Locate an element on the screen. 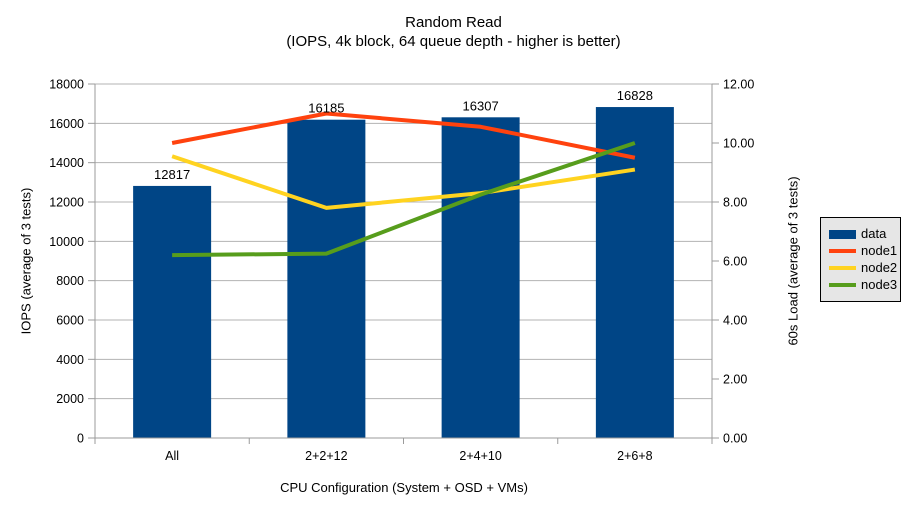 This screenshot has height=510, width=907. legend-item: data is located at coordinates (864, 234).